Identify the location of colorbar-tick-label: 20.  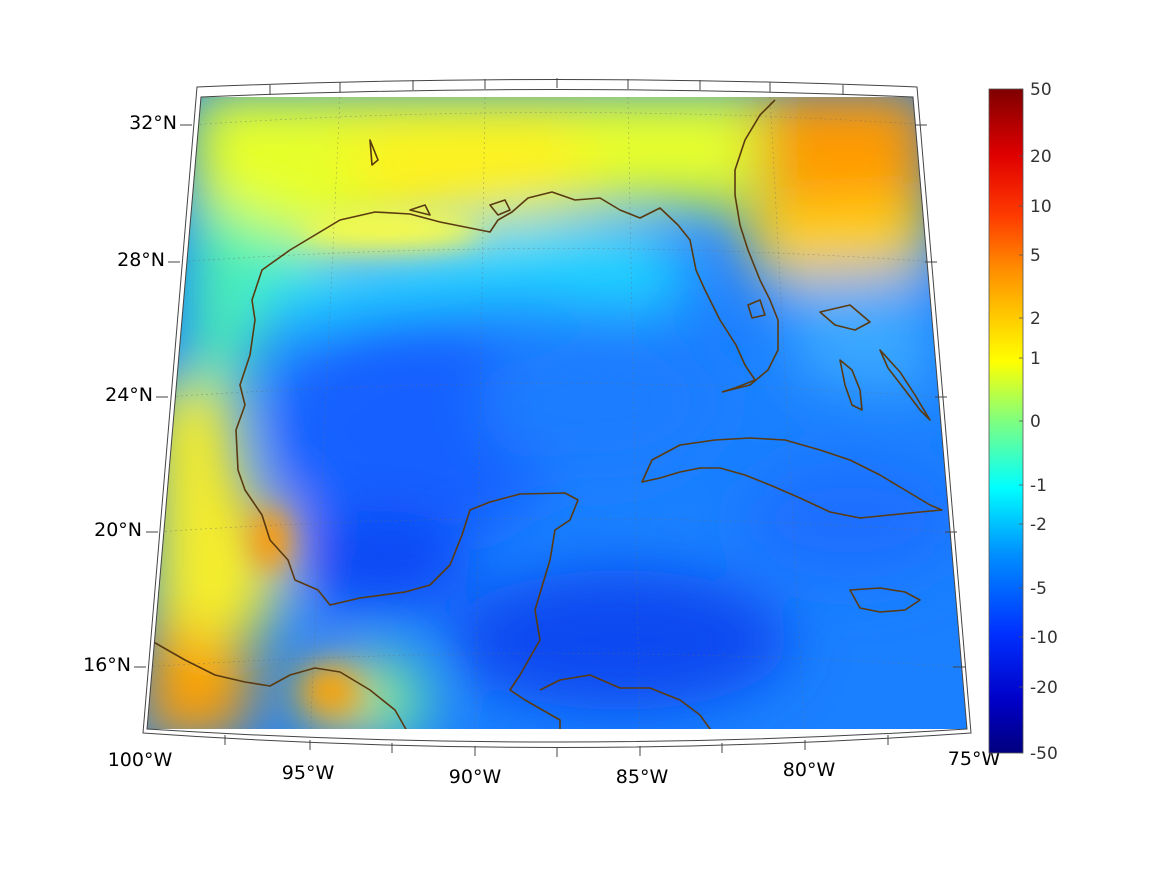
(1041, 157).